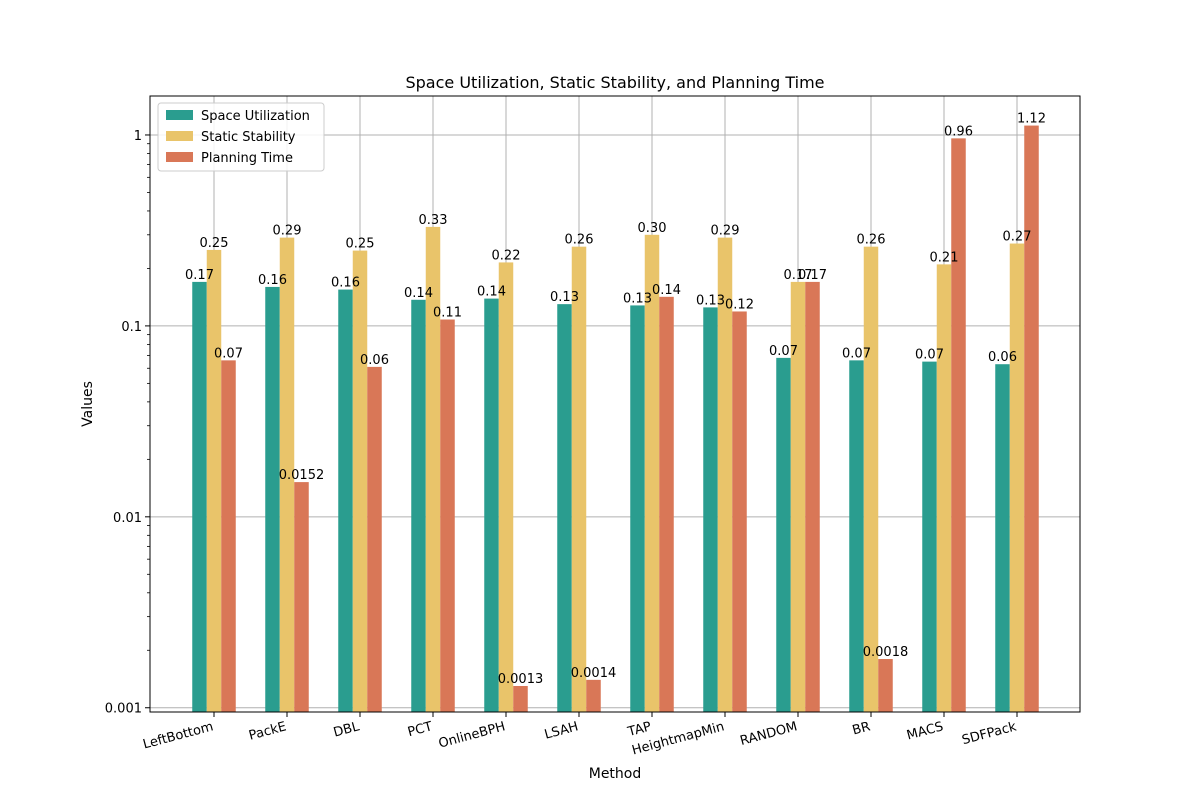 This screenshot has height=800, width=1200. What do you see at coordinates (506, 255) in the screenshot?
I see `data-label: 0.22` at bounding box center [506, 255].